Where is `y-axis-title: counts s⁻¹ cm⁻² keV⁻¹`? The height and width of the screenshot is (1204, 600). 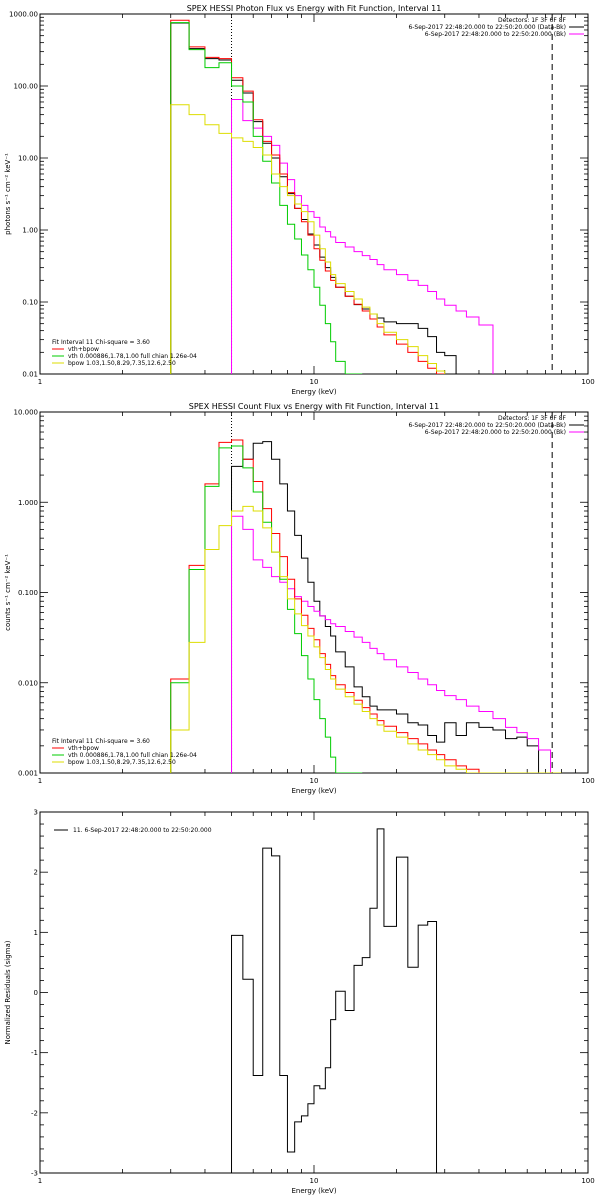
y-axis-title: counts s⁻¹ cm⁻² keV⁻¹ is located at coordinates (8, 592).